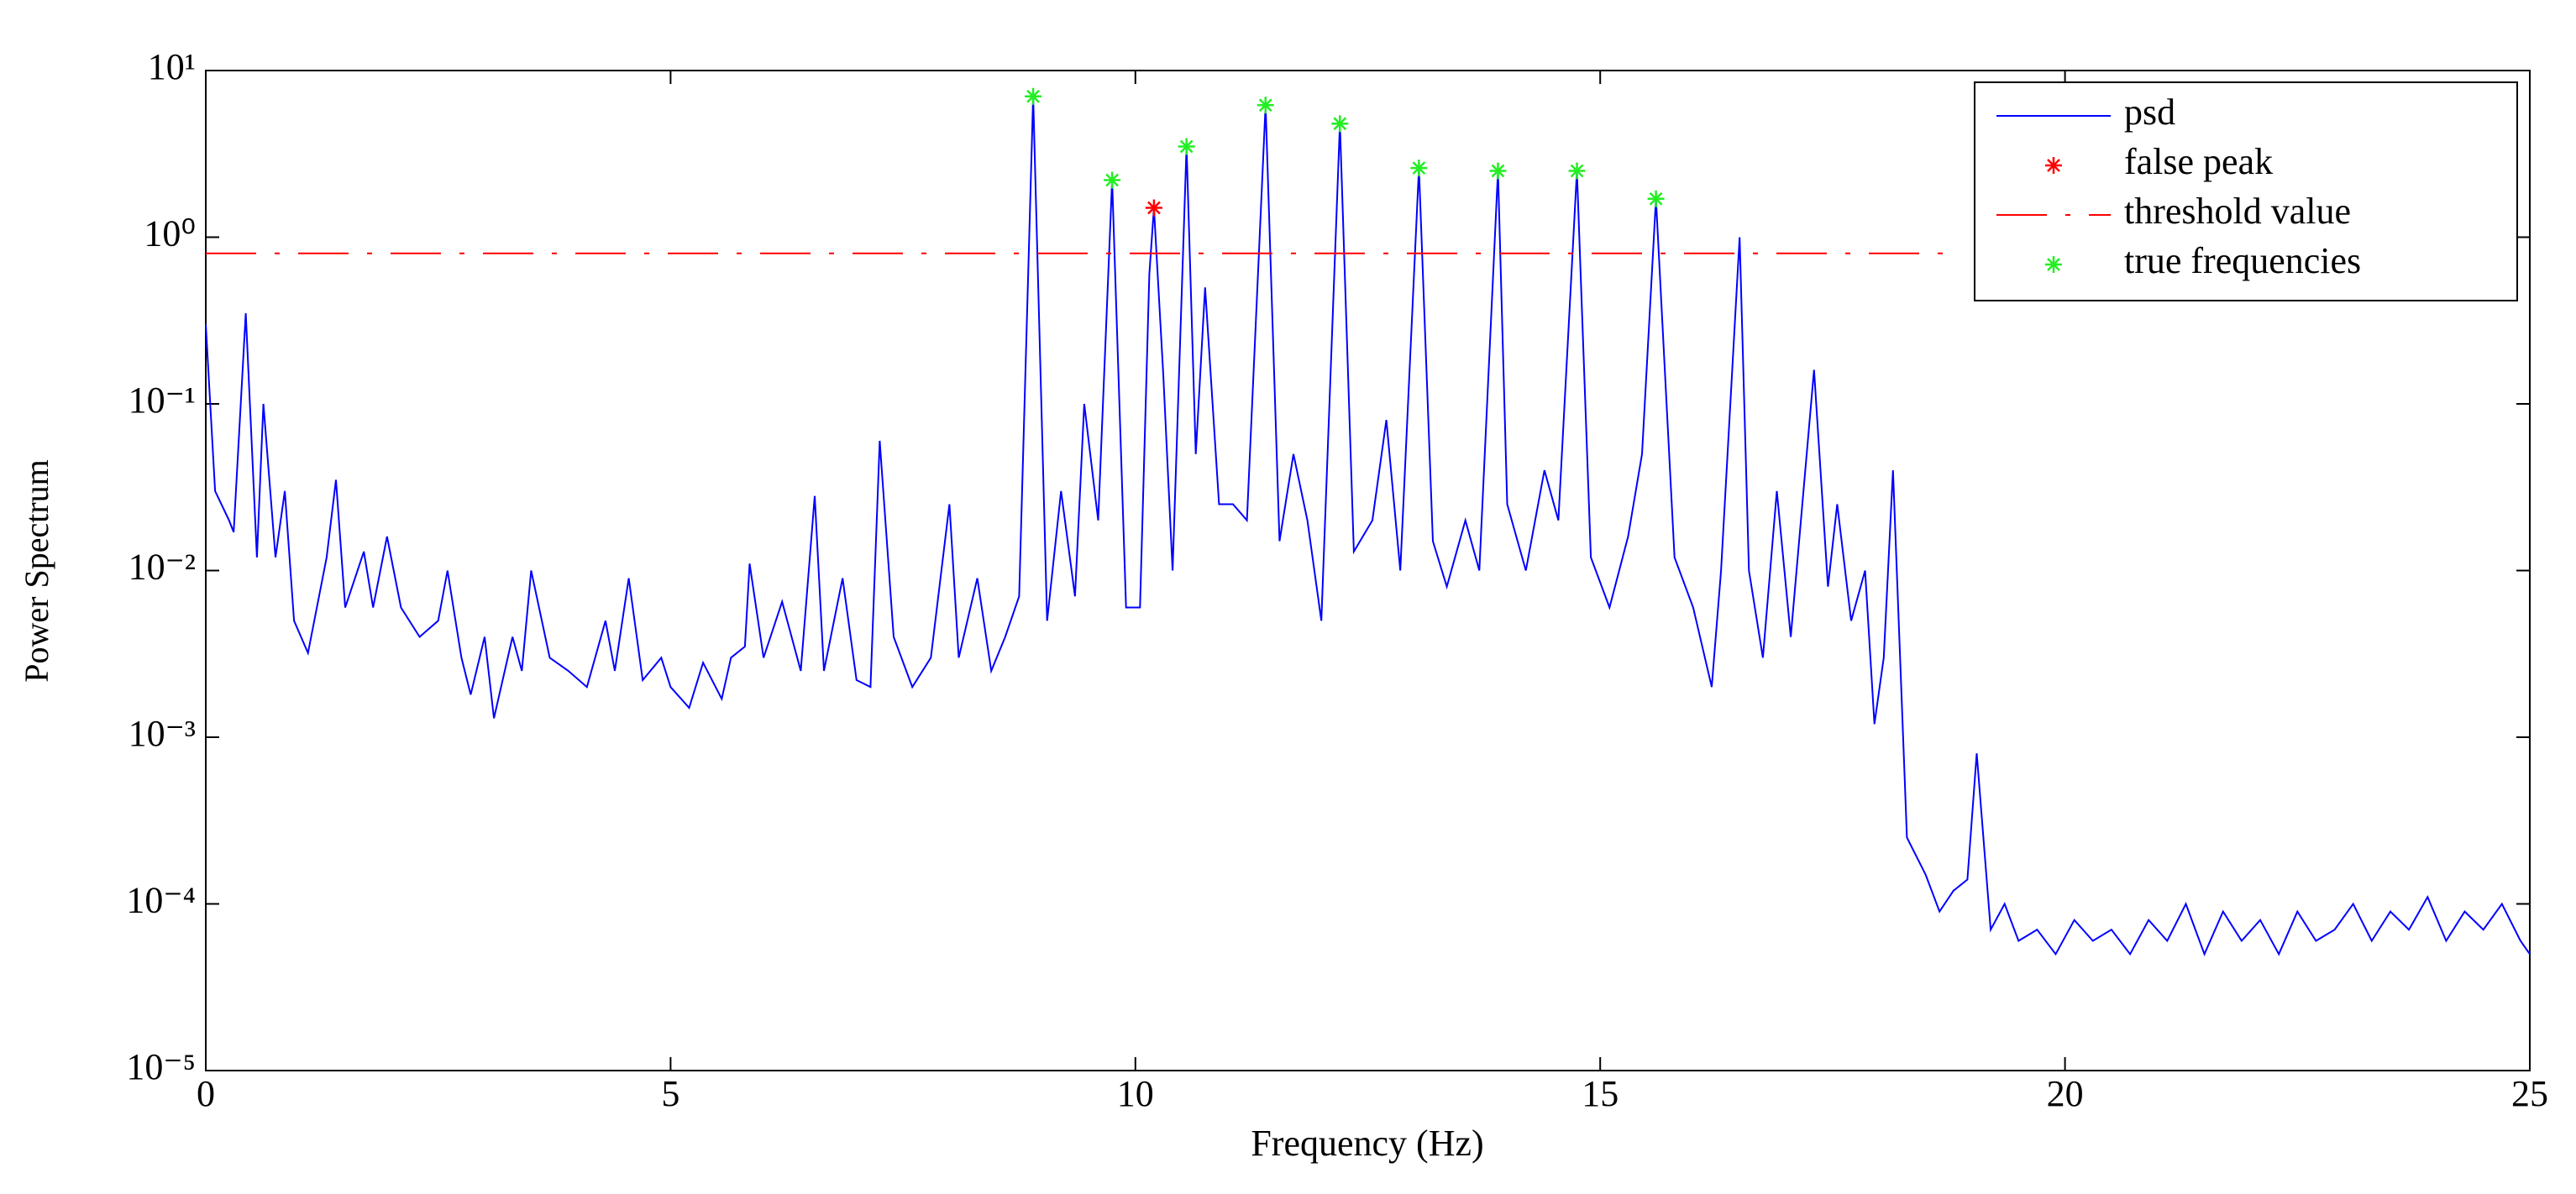 Image resolution: width=2576 pixels, height=1194 pixels. What do you see at coordinates (2529, 1093) in the screenshot?
I see `x-tick-label: 25` at bounding box center [2529, 1093].